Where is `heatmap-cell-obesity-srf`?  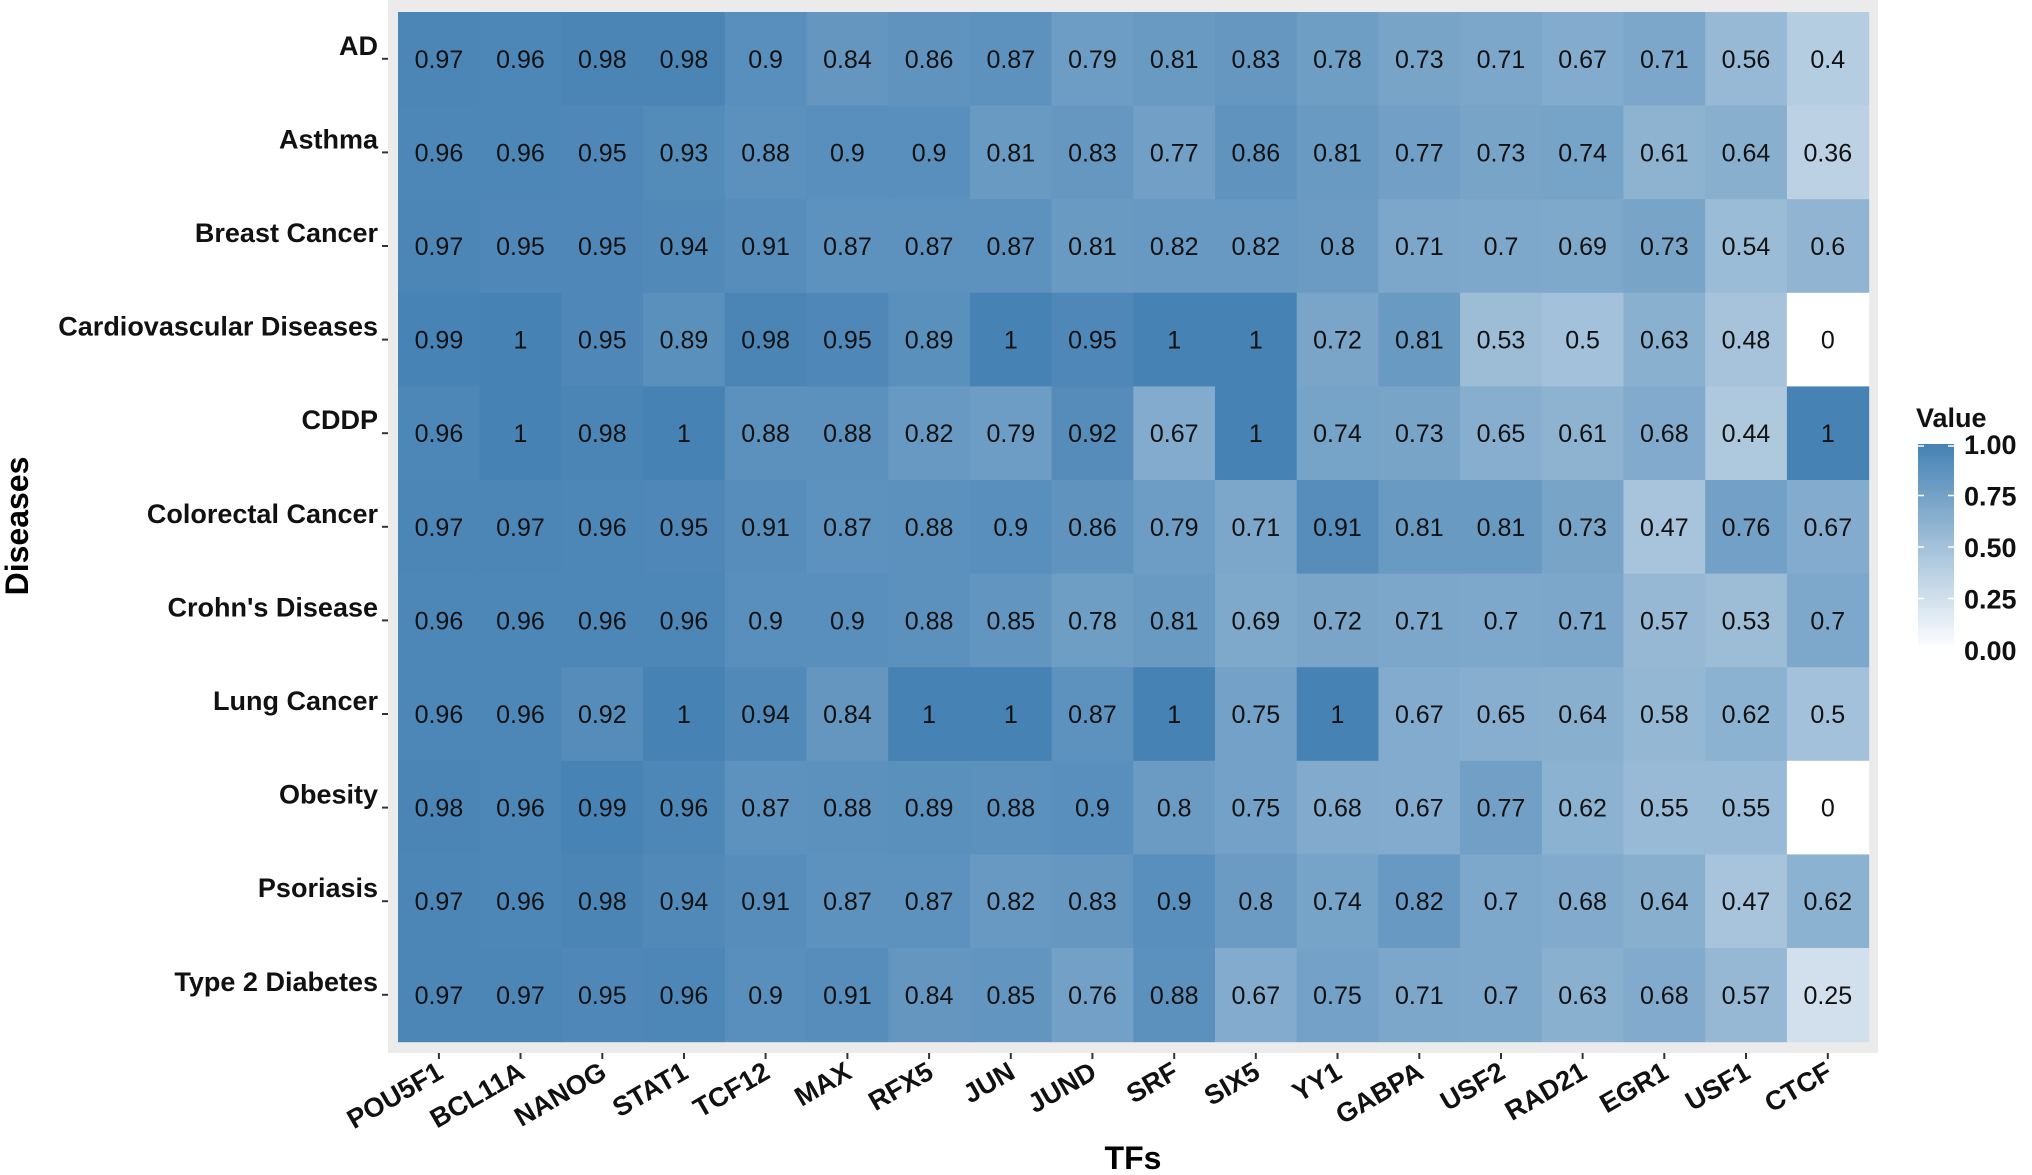 heatmap-cell-obesity-srf is located at coordinates (1174, 807).